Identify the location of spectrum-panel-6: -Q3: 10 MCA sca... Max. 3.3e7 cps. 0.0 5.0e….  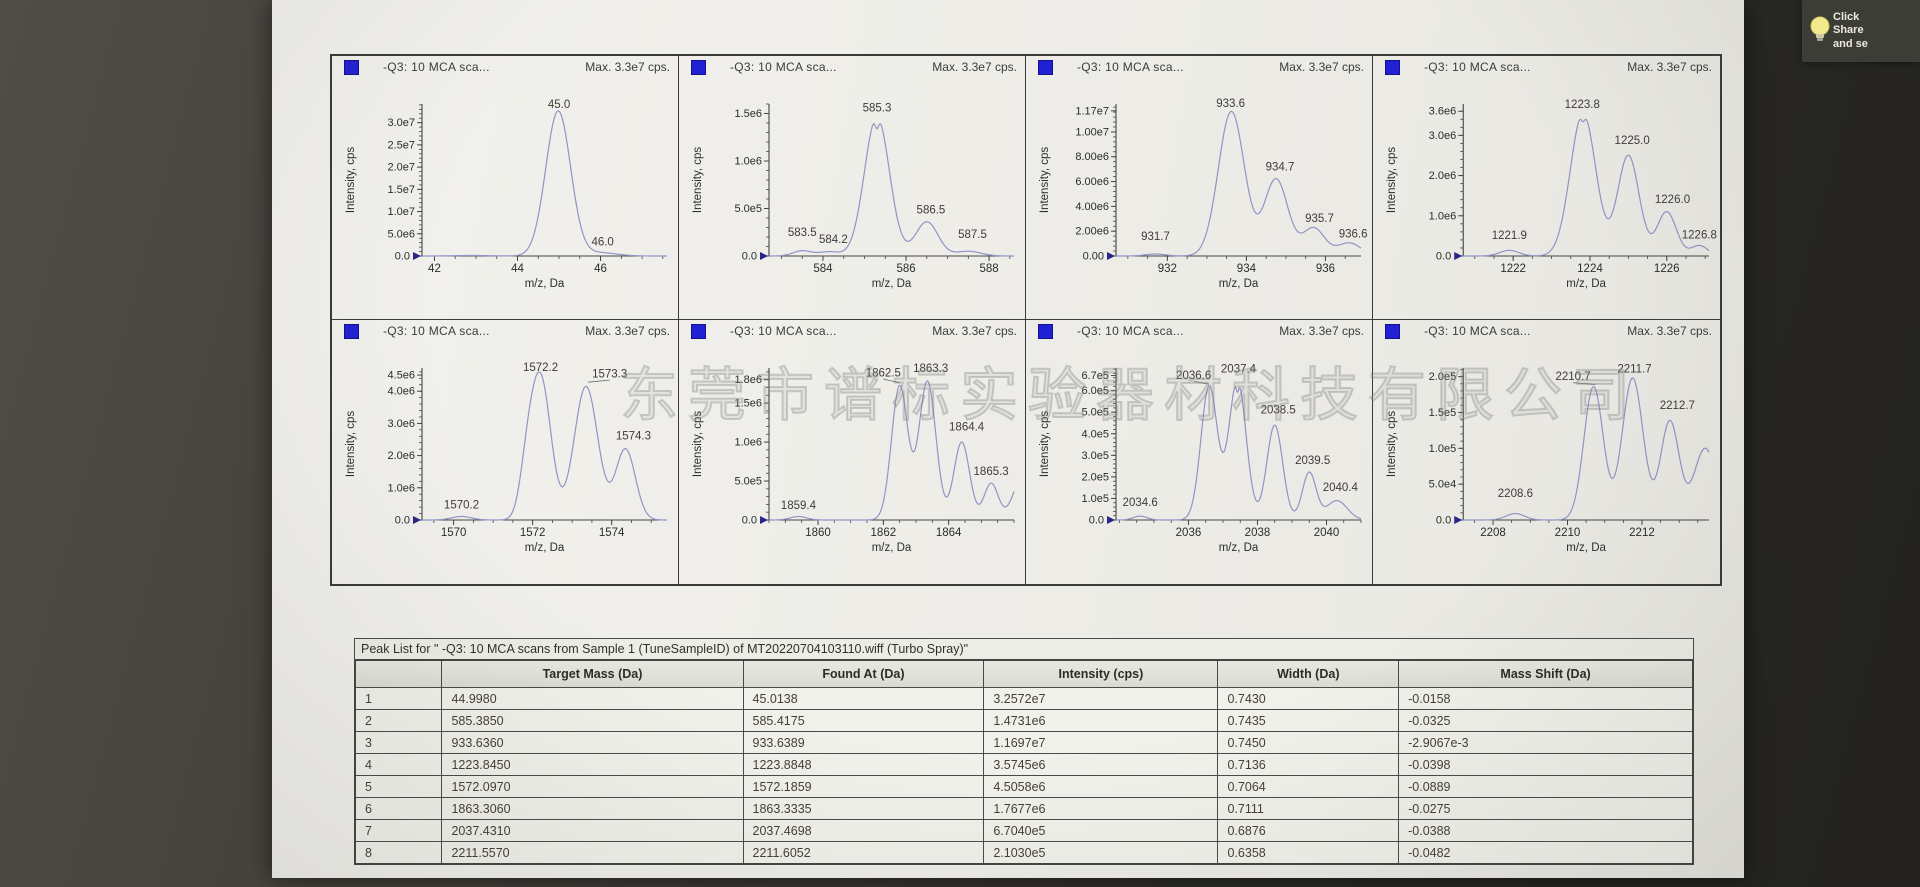
(852, 452).